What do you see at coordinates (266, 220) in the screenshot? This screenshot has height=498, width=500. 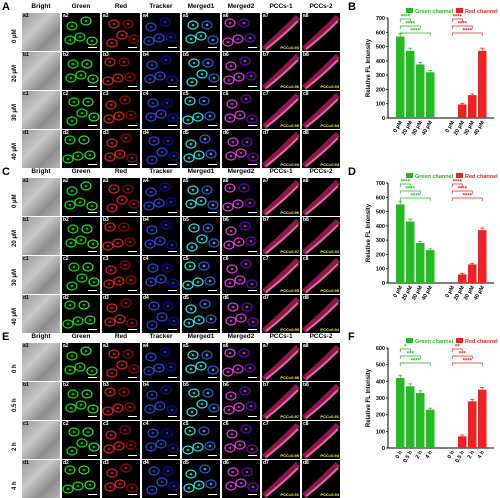 I see `tile-label: b7` at bounding box center [266, 220].